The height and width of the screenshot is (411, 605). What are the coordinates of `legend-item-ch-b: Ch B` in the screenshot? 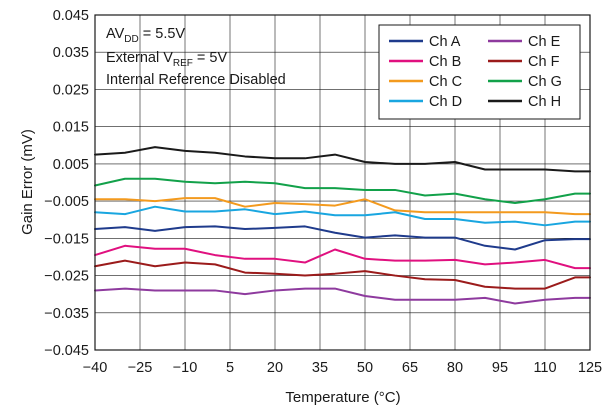 It's located at (425, 62).